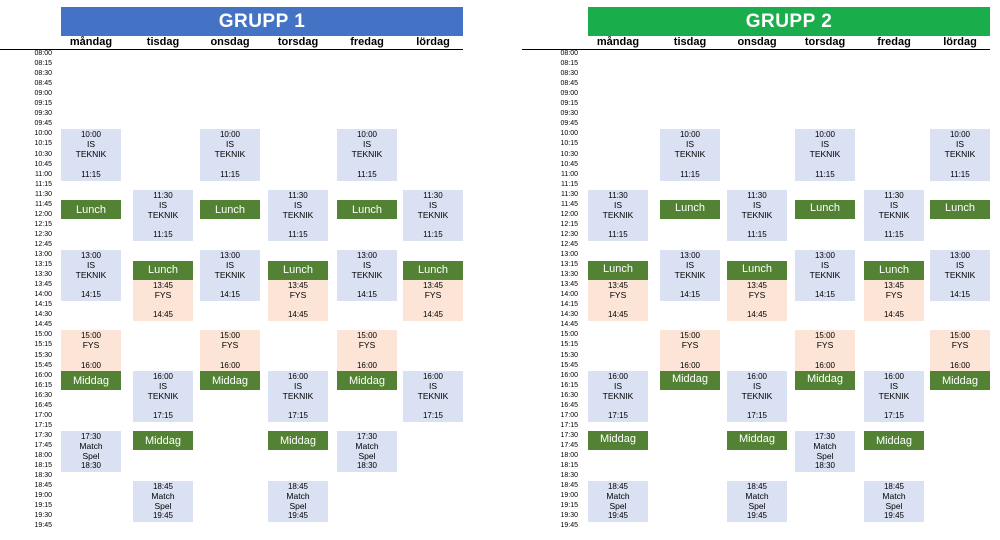 The width and height of the screenshot is (1000, 540). I want to click on time-label: 09:15, so click(569, 104).